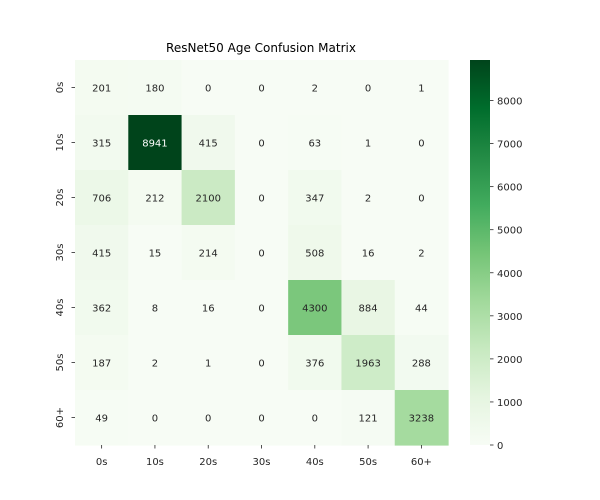  I want to click on cell-value-label: 376, so click(314, 364).